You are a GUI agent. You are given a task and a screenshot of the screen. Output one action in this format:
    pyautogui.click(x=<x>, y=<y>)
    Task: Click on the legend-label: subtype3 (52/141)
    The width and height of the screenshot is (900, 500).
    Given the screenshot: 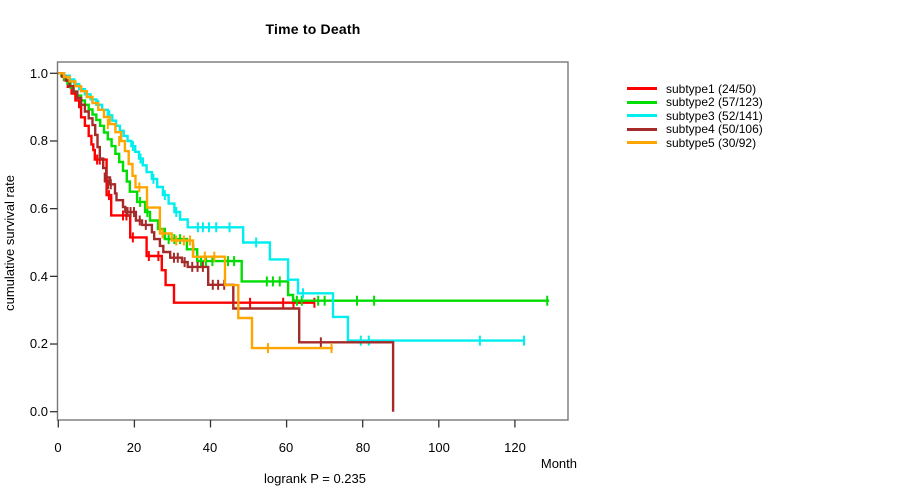 What is the action you would take?
    pyautogui.click(x=714, y=115)
    